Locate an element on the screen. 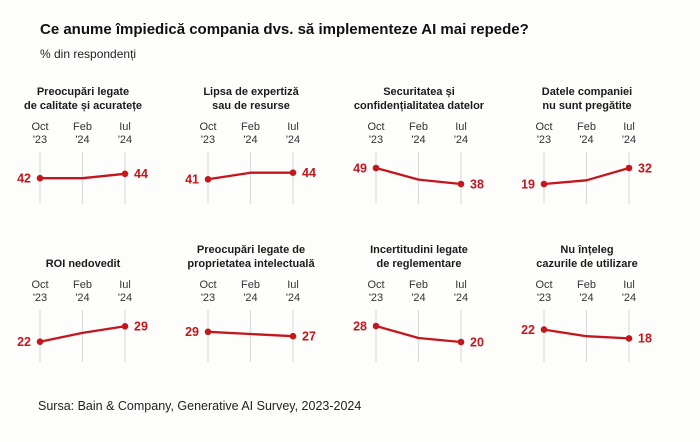 The height and width of the screenshot is (442, 700). panel-title: ROI nedovedit is located at coordinates (84, 257).